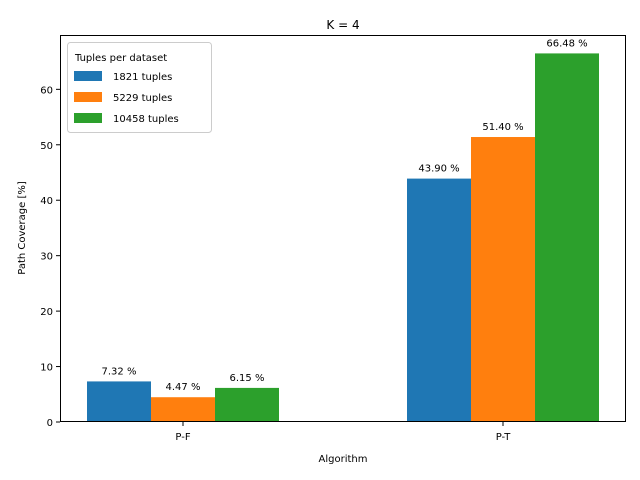 The height and width of the screenshot is (480, 640). I want to click on y-tick-label: 30, so click(46, 257).